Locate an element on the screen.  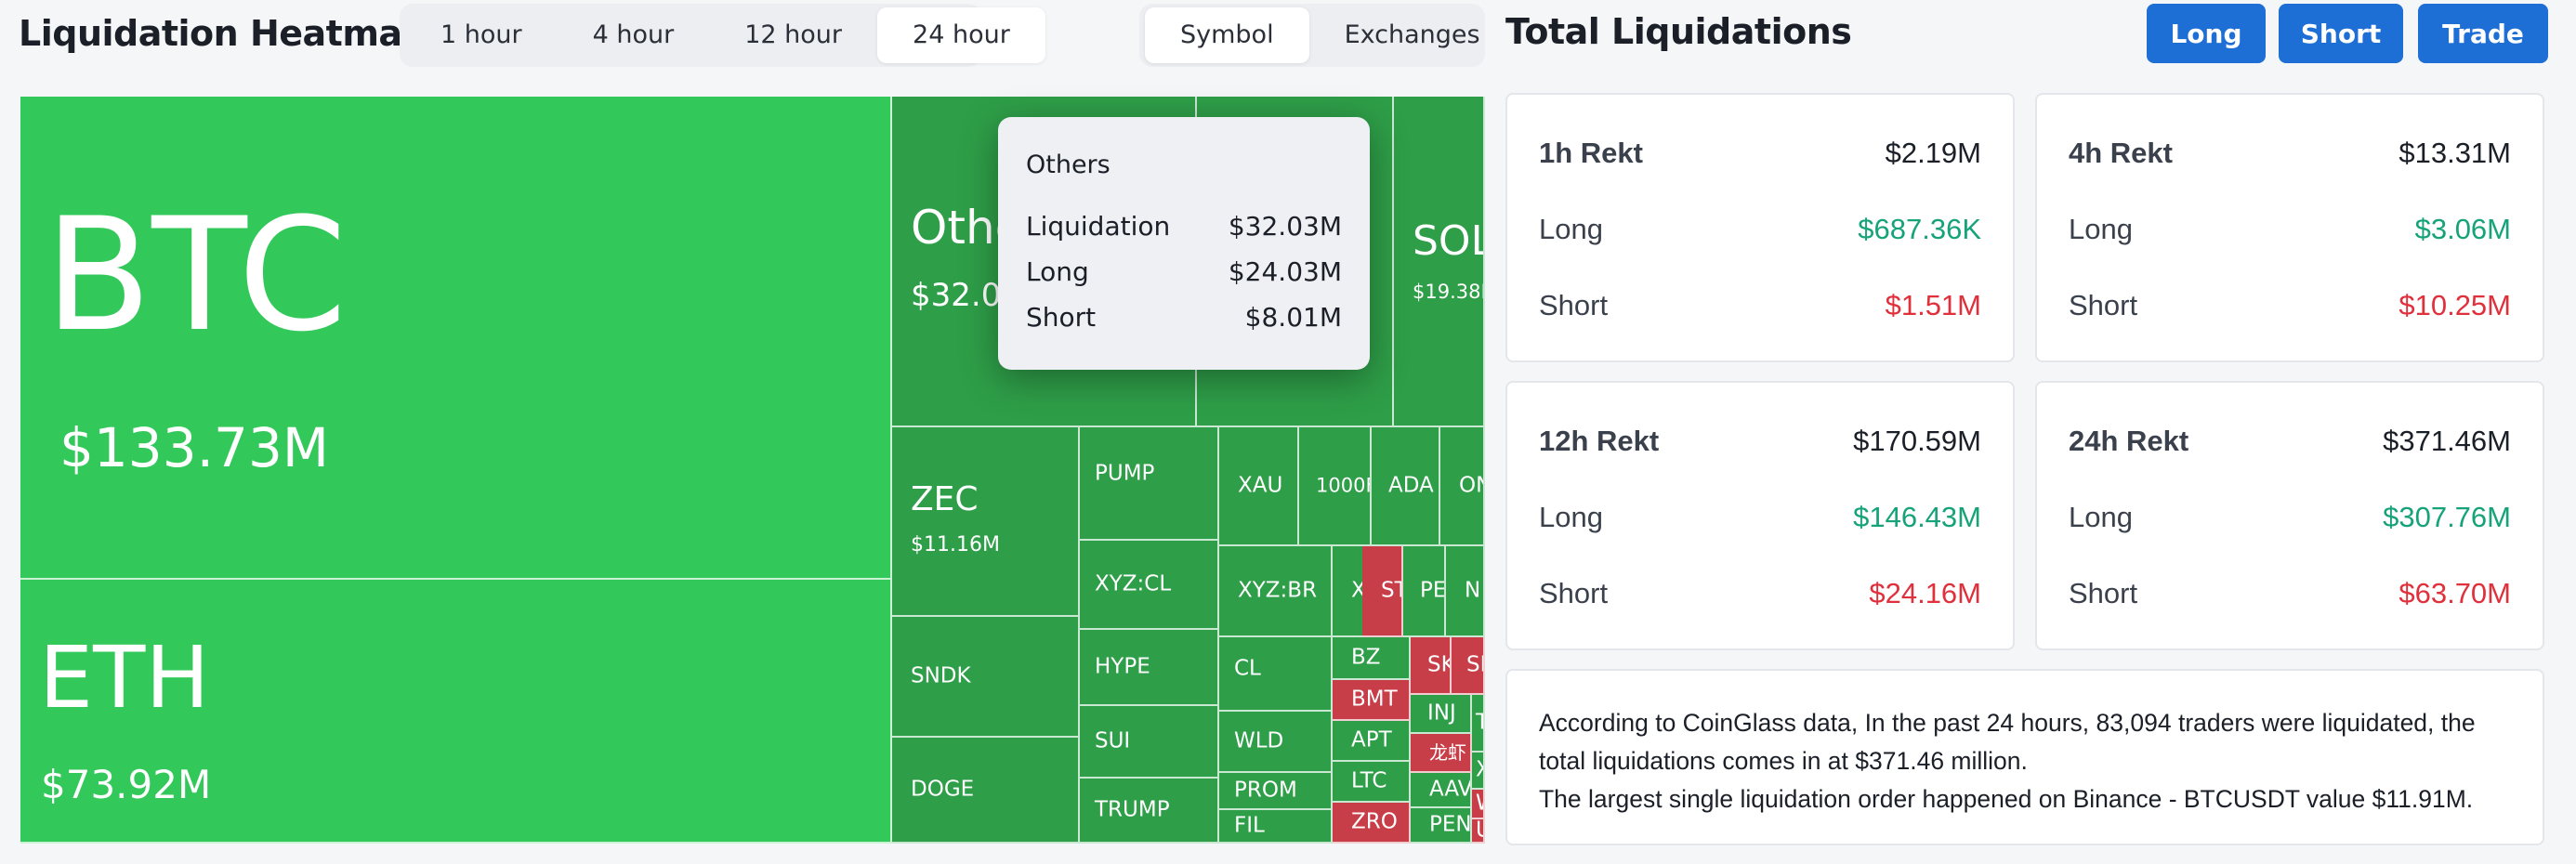
short-value: $1.51M is located at coordinates (1933, 305).